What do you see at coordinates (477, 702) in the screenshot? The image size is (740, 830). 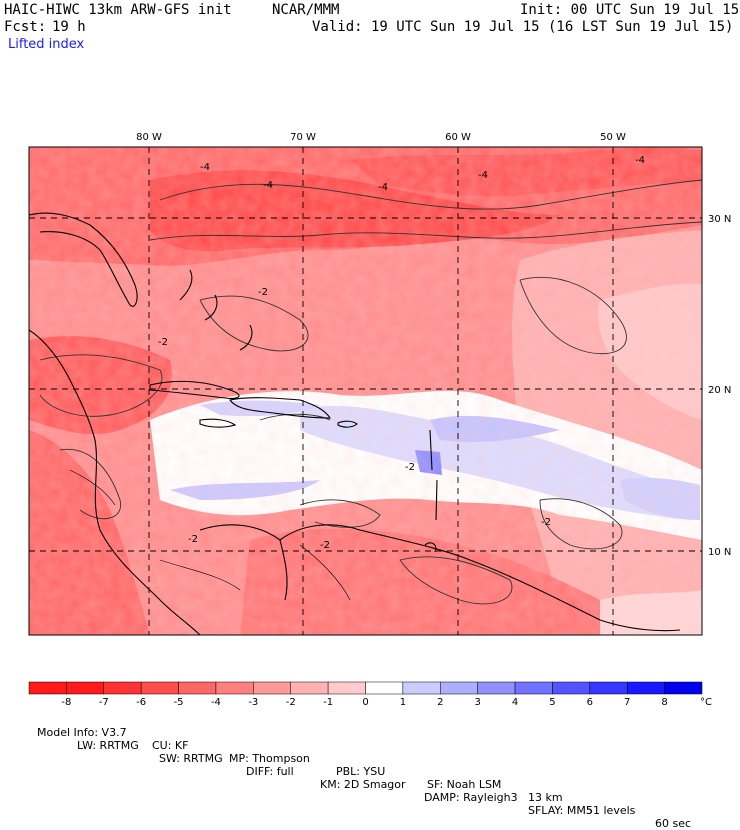 I see `colorbar-tick-label: 3` at bounding box center [477, 702].